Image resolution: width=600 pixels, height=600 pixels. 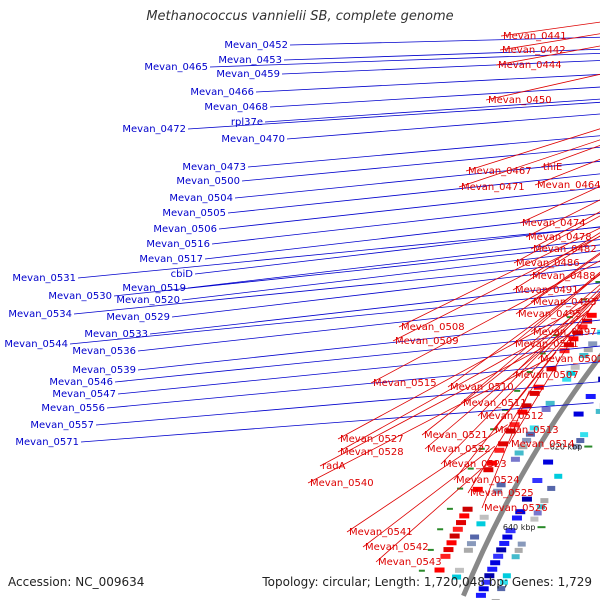 What do you see at coordinates (247, 122) in the screenshot?
I see `gene-label: rpl37e` at bounding box center [247, 122].